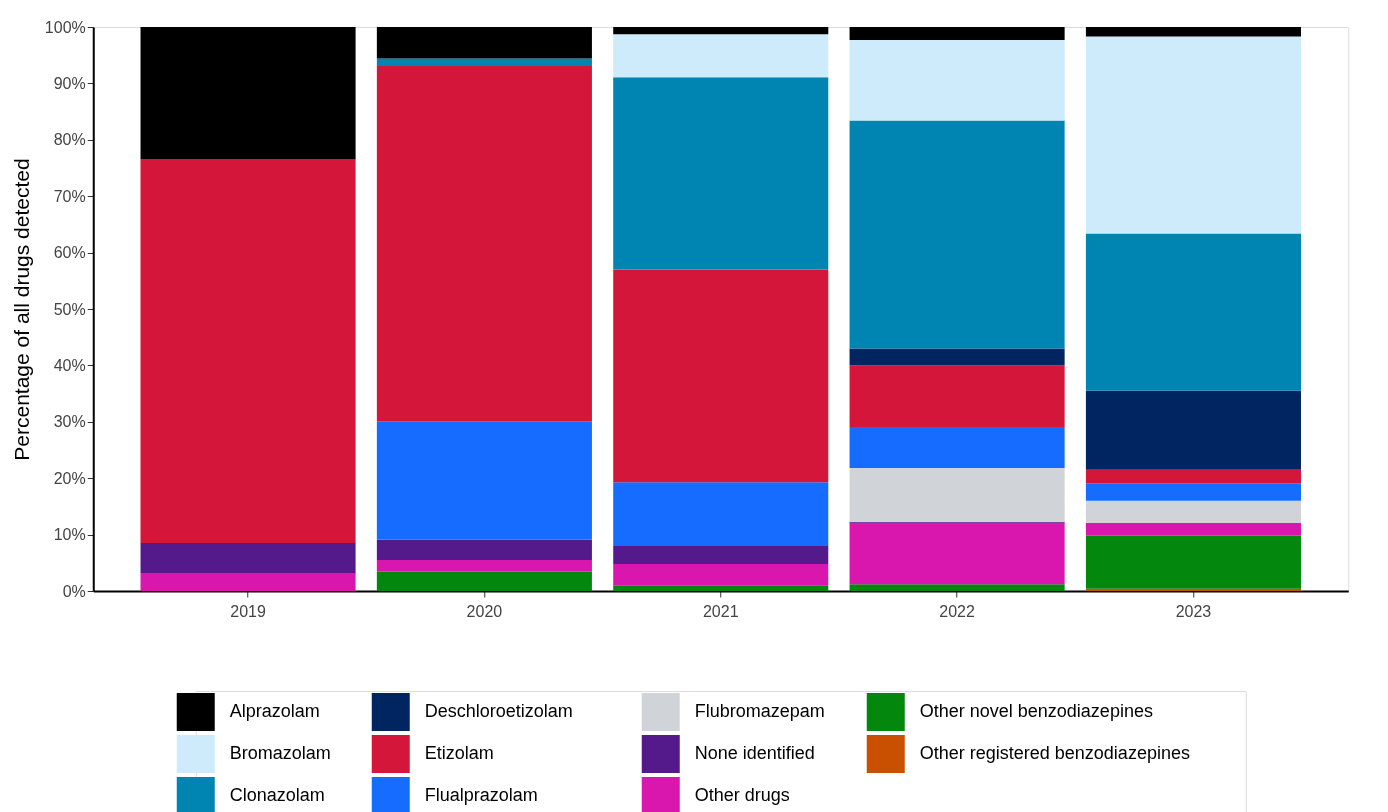 The height and width of the screenshot is (812, 1388). What do you see at coordinates (274, 711) in the screenshot?
I see `legend-label: Alprazolam` at bounding box center [274, 711].